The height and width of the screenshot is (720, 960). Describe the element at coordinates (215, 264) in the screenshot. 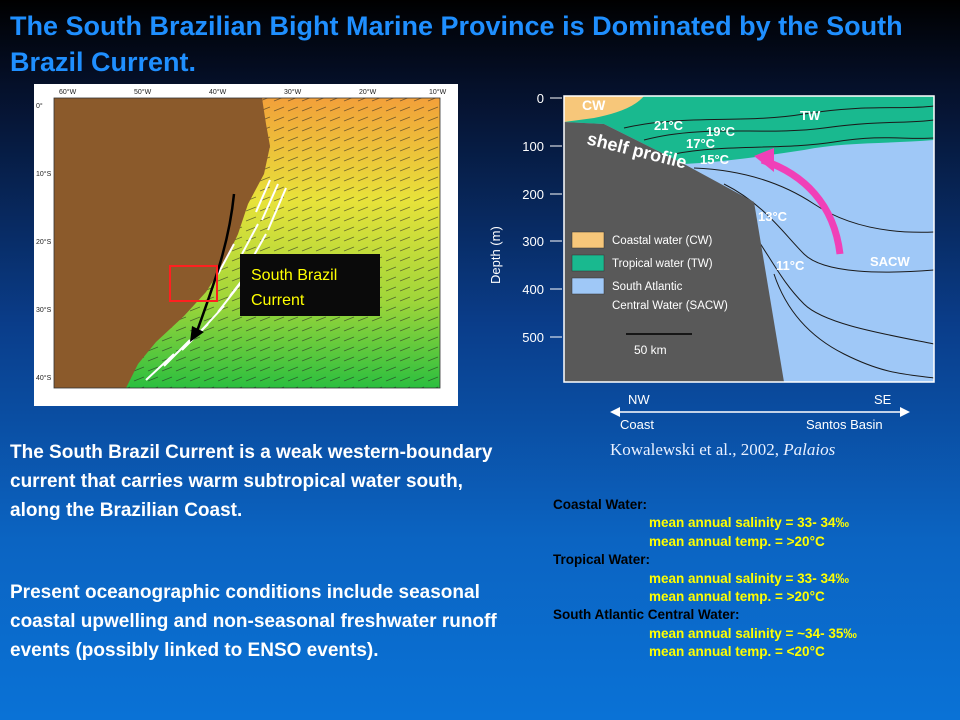

I see `current-arrow` at that location.